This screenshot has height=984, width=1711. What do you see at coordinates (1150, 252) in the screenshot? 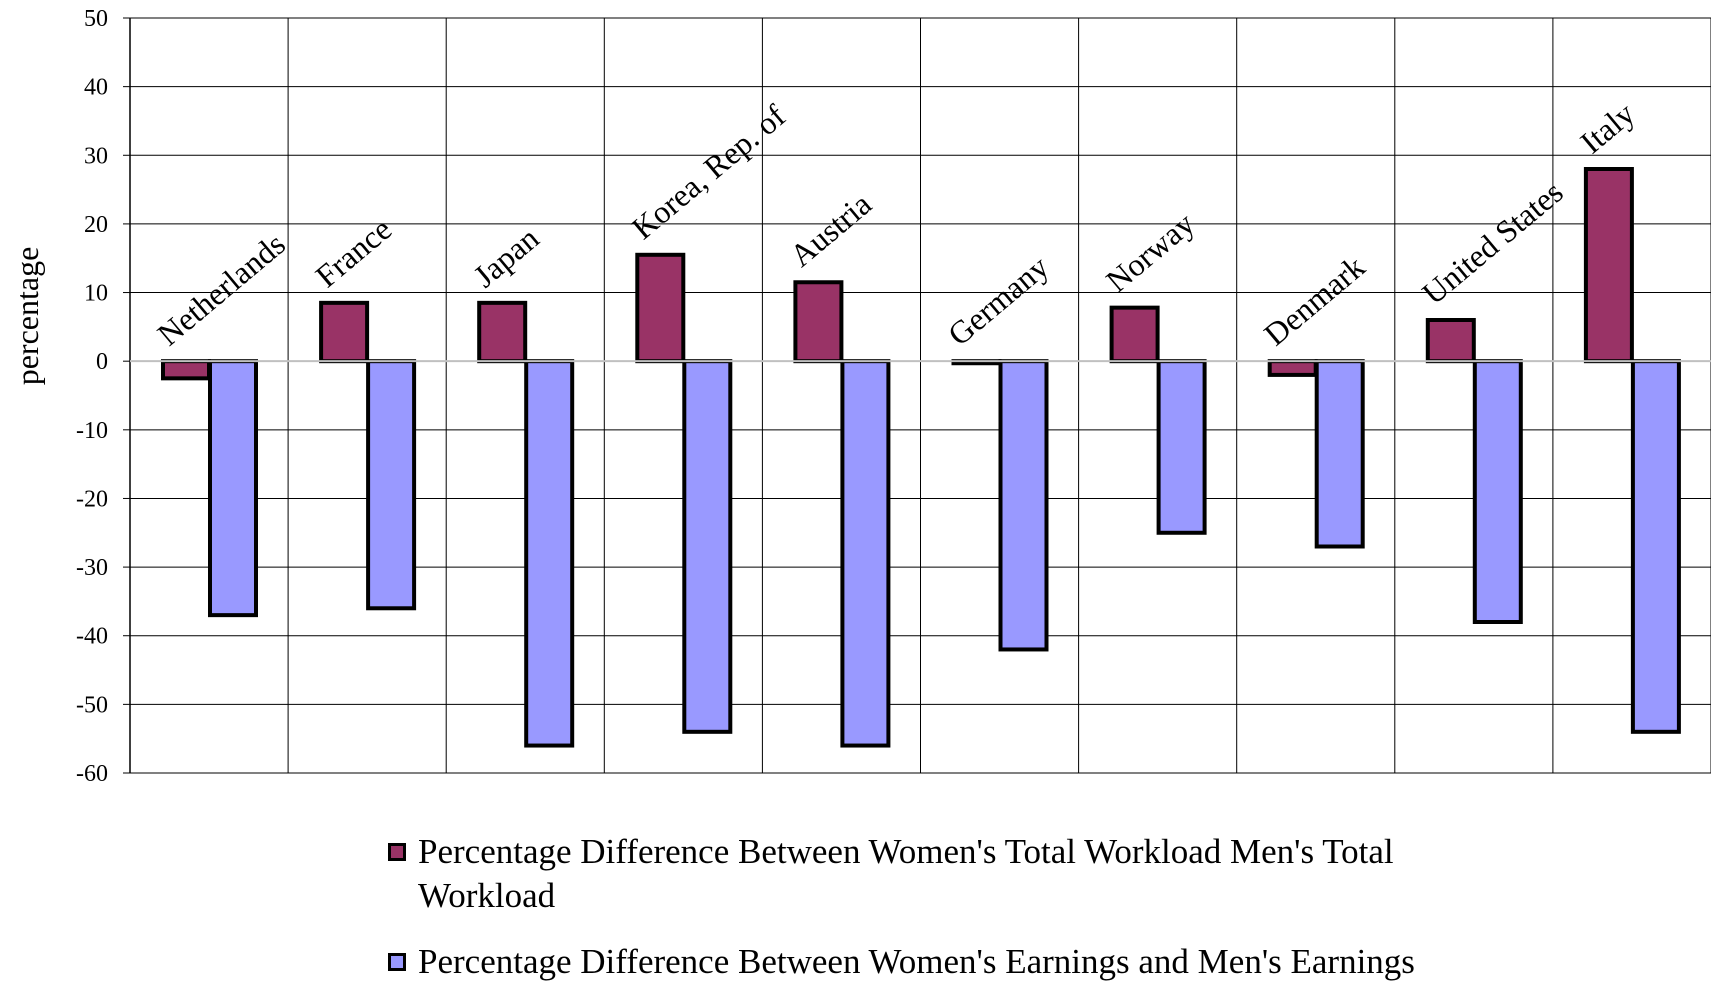
I see `category-label: Norway` at bounding box center [1150, 252].